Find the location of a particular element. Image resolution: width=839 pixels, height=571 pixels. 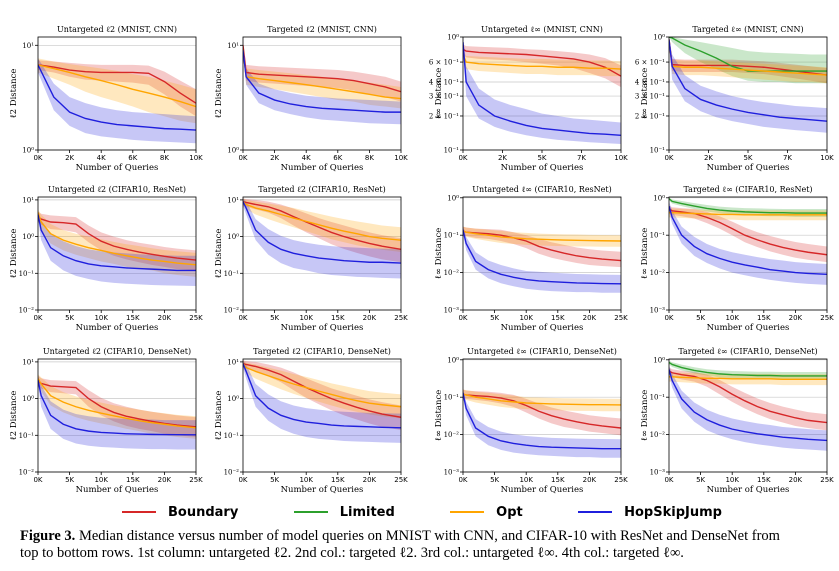

legend-swatch-limited is located at coordinates (310, 512).